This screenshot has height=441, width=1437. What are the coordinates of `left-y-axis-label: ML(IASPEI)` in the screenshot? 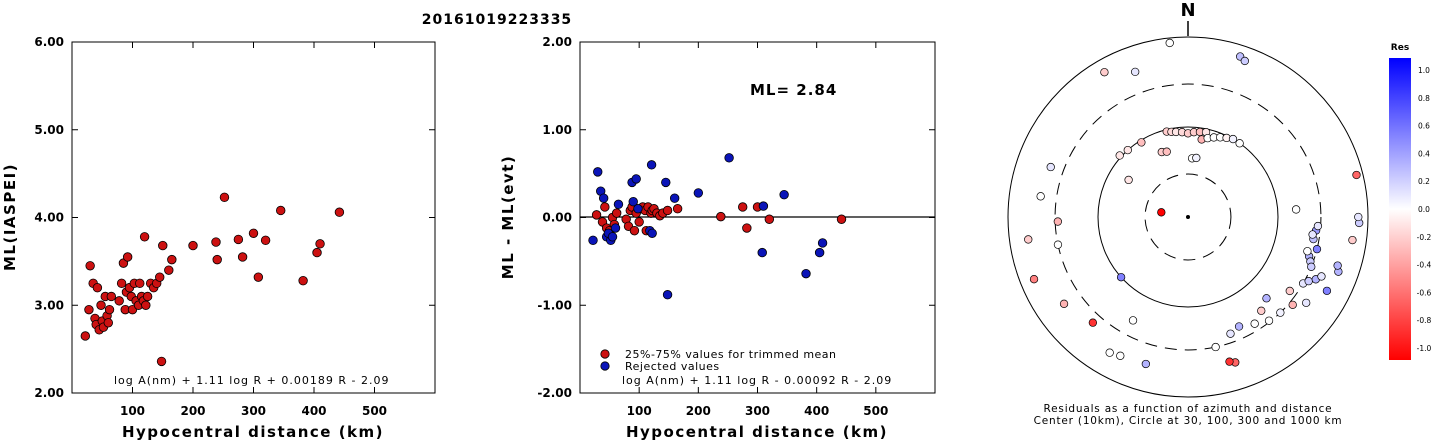 It's located at (10, 217).